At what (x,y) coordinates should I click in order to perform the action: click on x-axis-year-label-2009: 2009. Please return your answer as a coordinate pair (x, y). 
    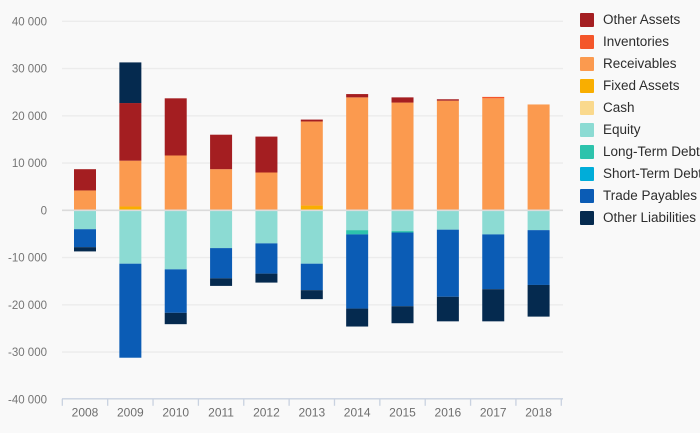
    Looking at the image, I should click on (130, 413).